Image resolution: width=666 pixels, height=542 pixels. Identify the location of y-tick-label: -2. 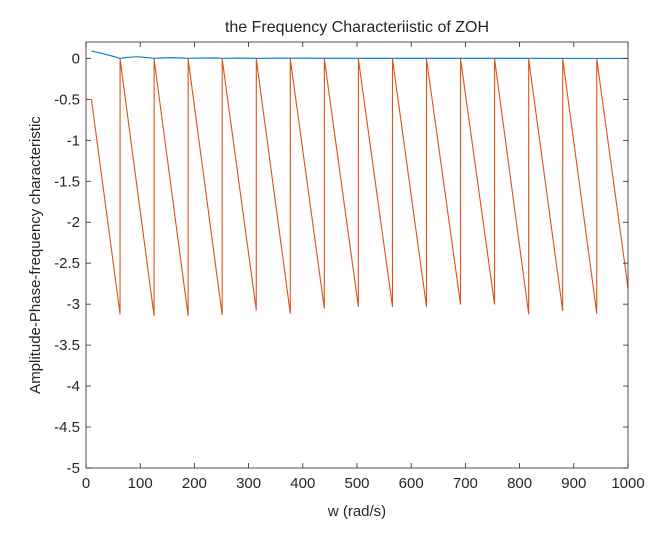
(73, 222).